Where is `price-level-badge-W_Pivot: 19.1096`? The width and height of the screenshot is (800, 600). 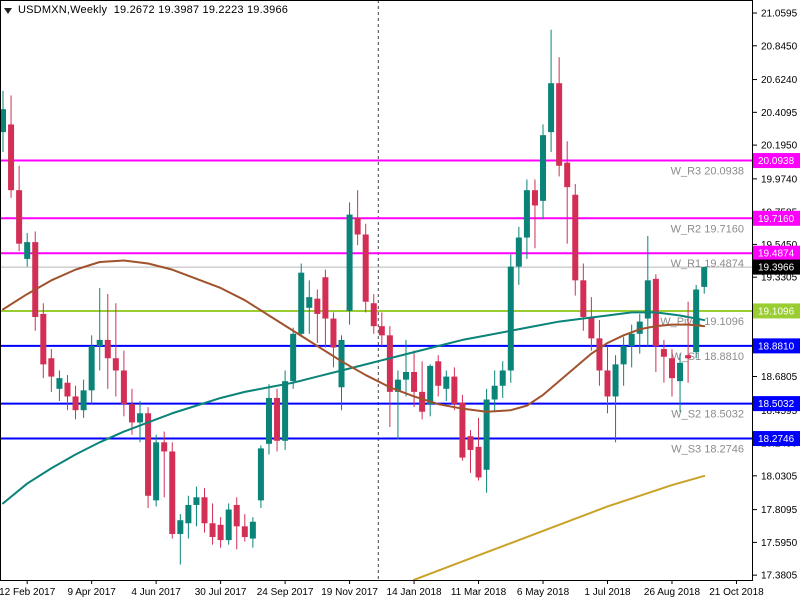 price-level-badge-W_Pivot: 19.1096 is located at coordinates (776, 311).